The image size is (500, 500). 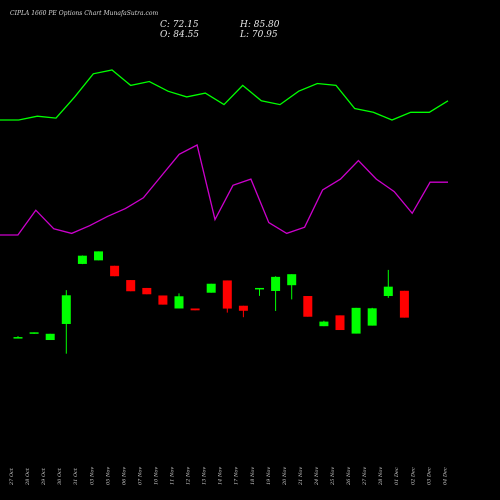 I want to click on x-tick-label: 31 Oct, so click(x=76, y=476).